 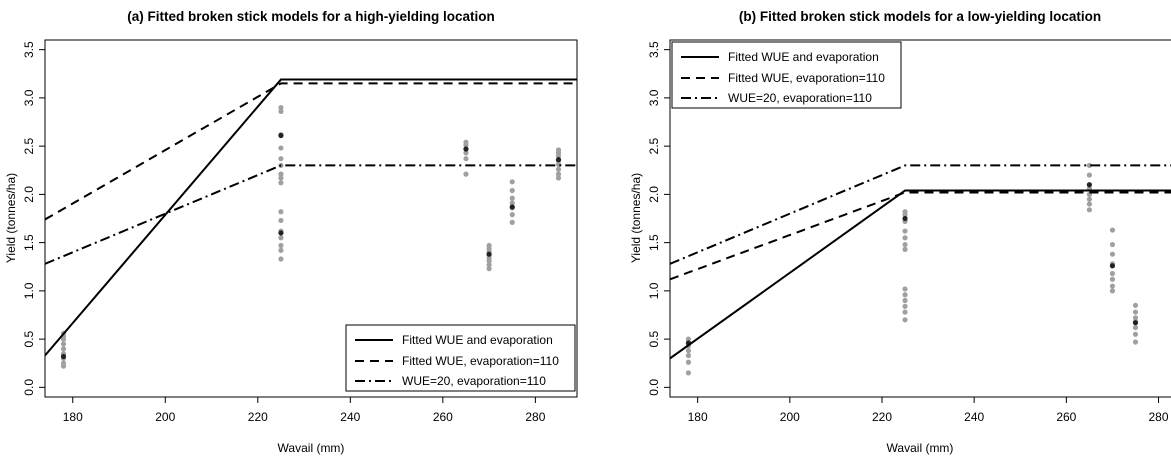 What do you see at coordinates (800, 98) in the screenshot?
I see `panel-b-legend-label-3: WUE=20, evaporation=110` at bounding box center [800, 98].